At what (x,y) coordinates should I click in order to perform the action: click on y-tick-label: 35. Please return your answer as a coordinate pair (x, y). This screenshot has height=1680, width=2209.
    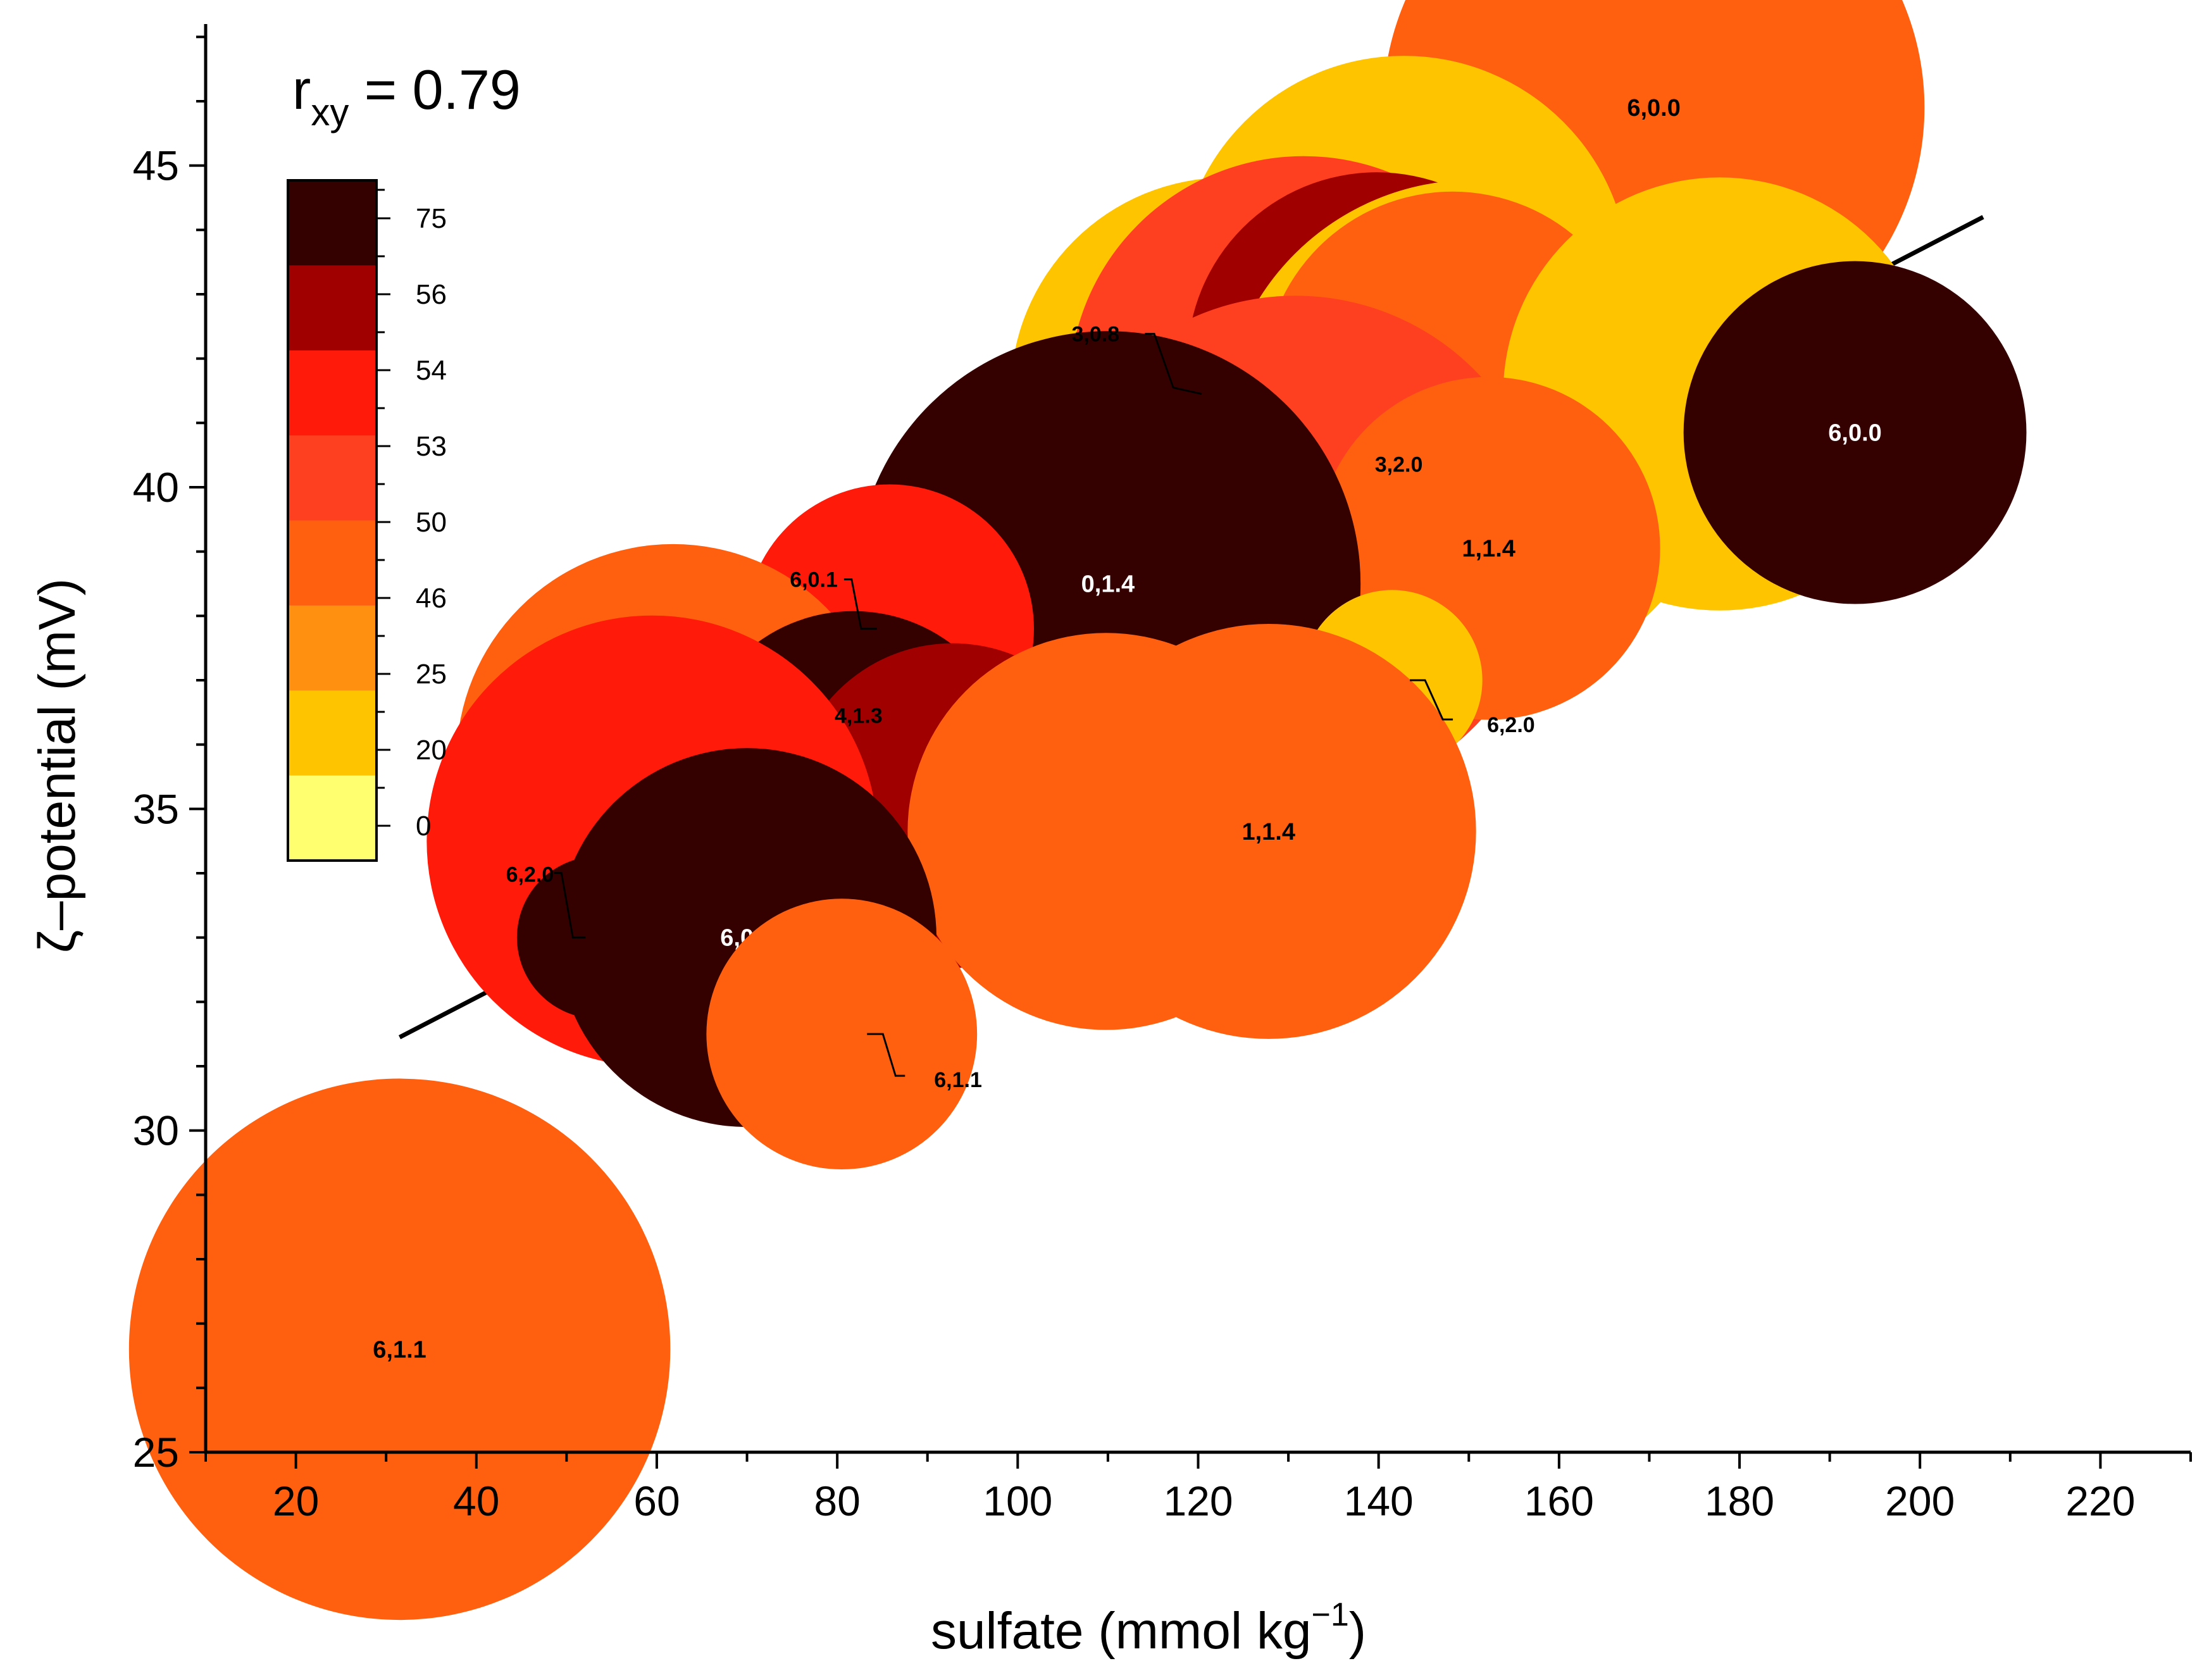
    Looking at the image, I should click on (156, 809).